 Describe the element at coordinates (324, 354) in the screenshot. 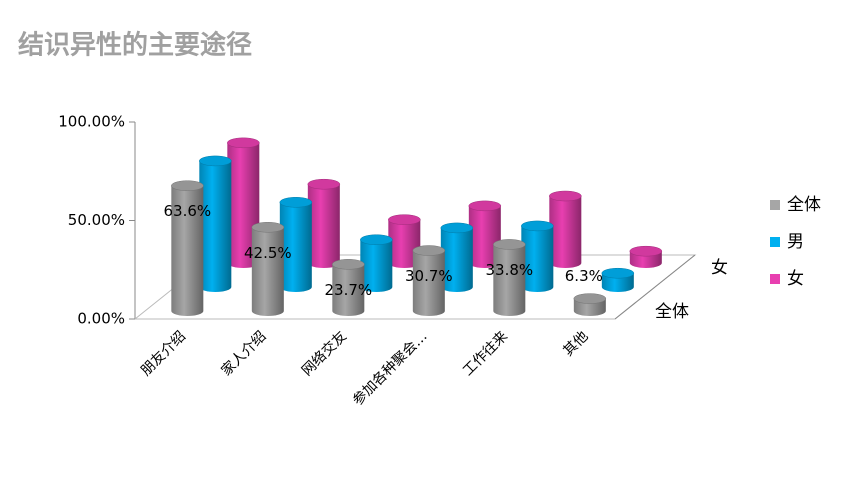

I see `x-tick-label: 网络交友` at that location.